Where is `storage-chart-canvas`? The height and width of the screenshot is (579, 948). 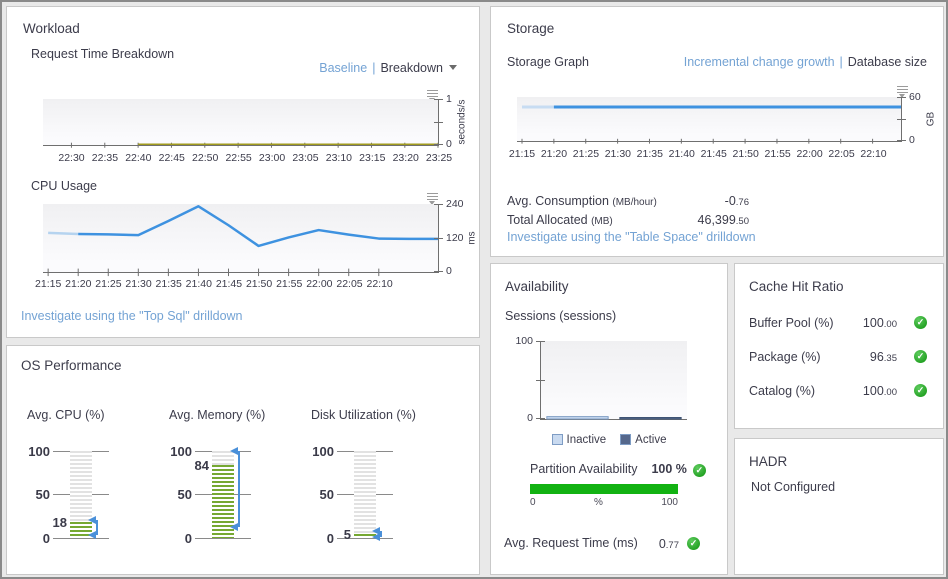
storage-chart-canvas is located at coordinates (709, 119).